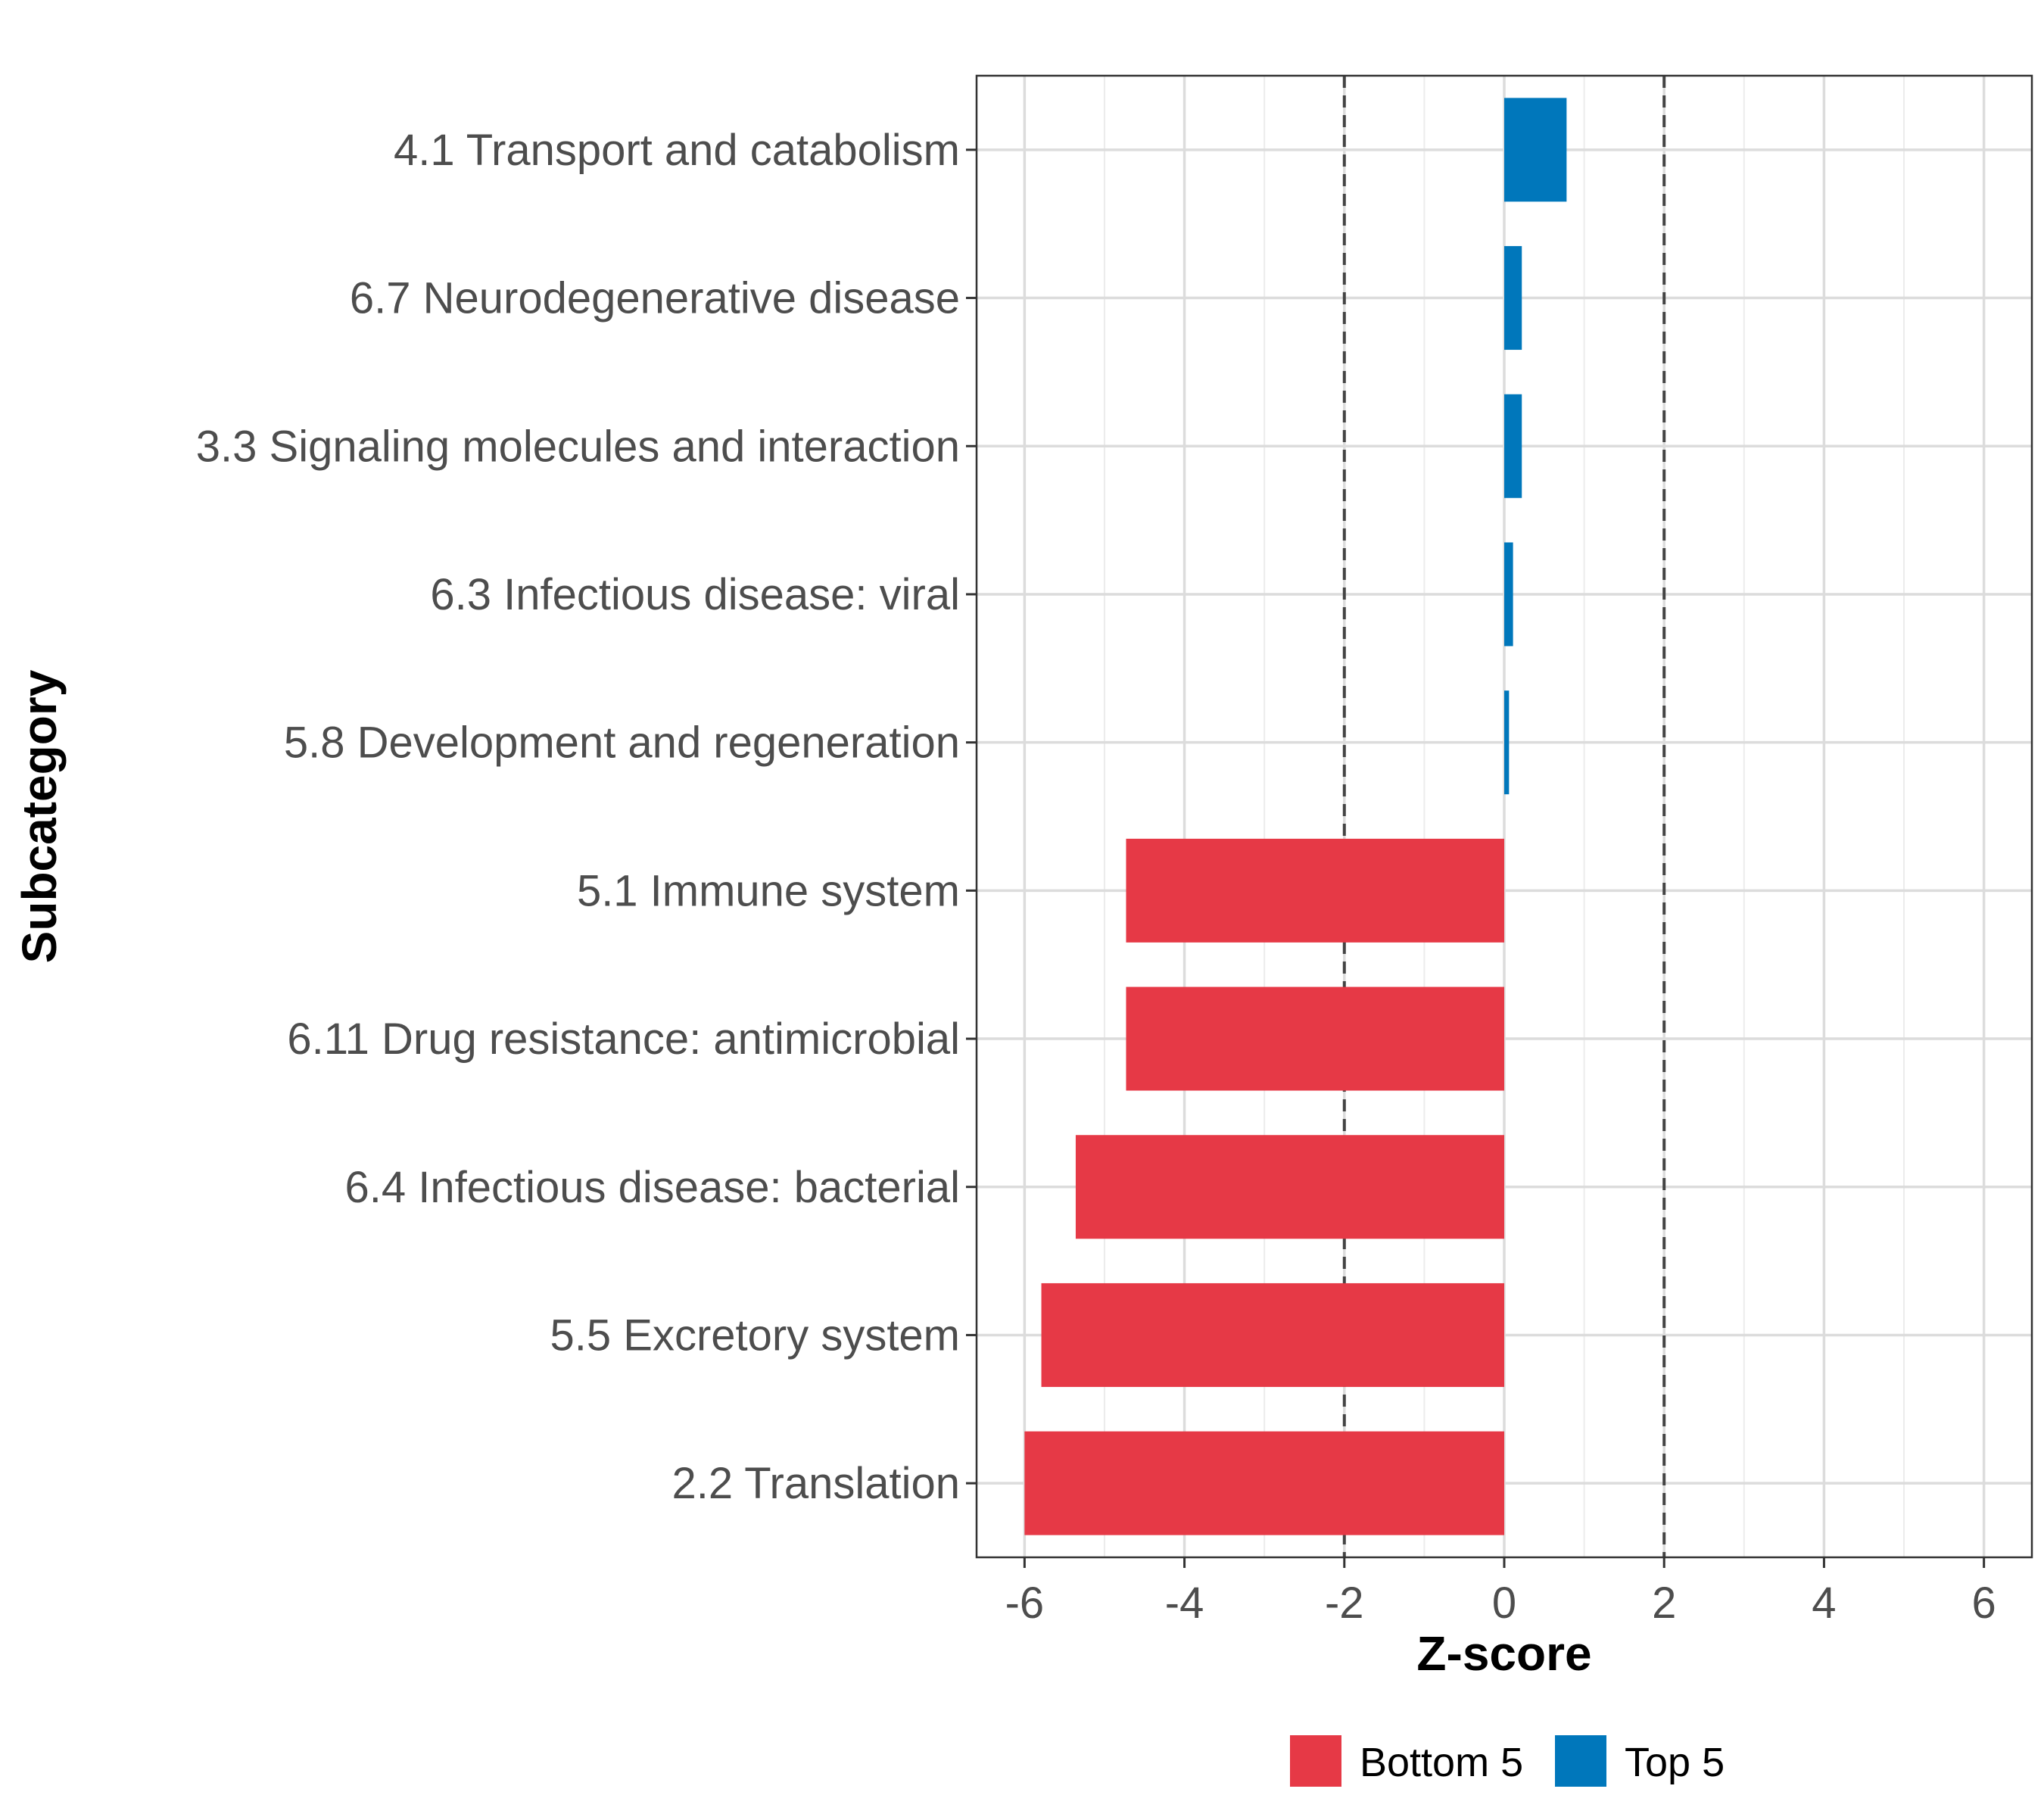 This screenshot has height=1817, width=2044. Describe the element at coordinates (1344, 1603) in the screenshot. I see `x-tick-label: -2` at that location.